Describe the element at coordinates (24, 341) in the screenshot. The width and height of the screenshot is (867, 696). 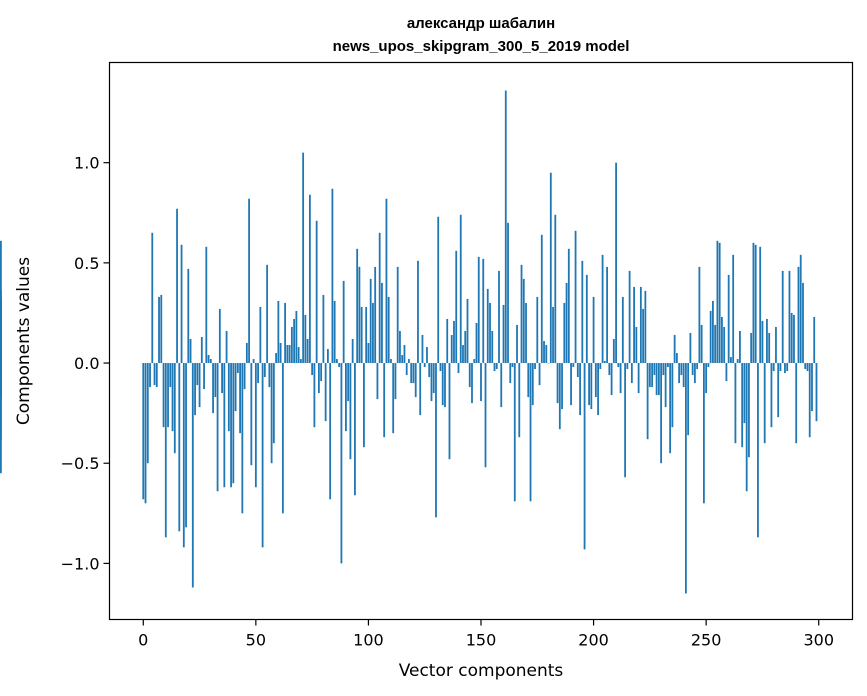
I see `y-axis-label: Components values` at that location.